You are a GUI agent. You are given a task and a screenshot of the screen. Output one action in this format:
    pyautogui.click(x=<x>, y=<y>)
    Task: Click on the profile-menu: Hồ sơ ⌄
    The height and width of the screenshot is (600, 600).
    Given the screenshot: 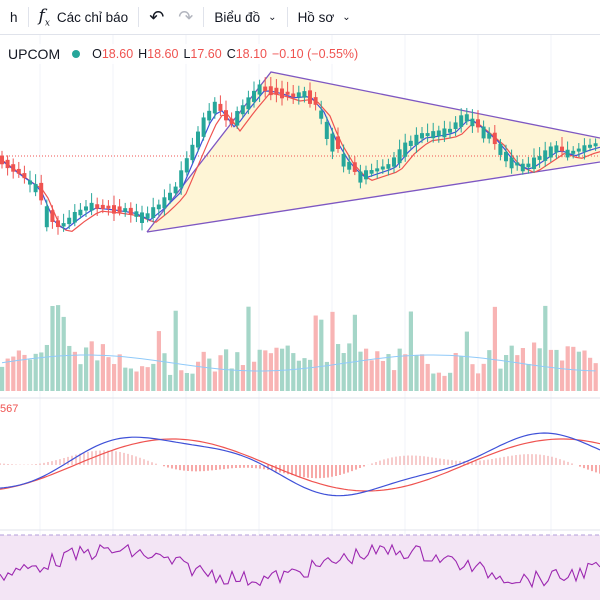 What is the action you would take?
    pyautogui.click(x=324, y=17)
    